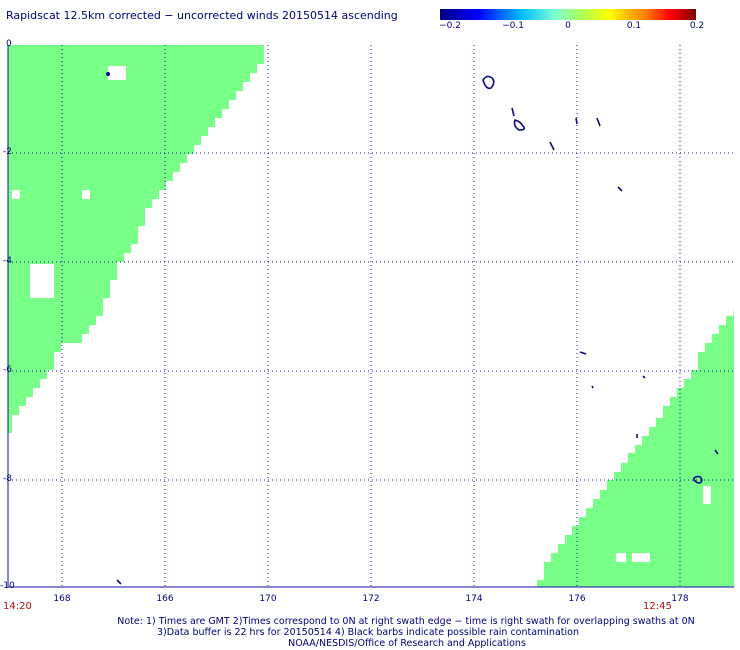 The width and height of the screenshot is (740, 650). What do you see at coordinates (577, 599) in the screenshot?
I see `x-tick-label: 176` at bounding box center [577, 599].